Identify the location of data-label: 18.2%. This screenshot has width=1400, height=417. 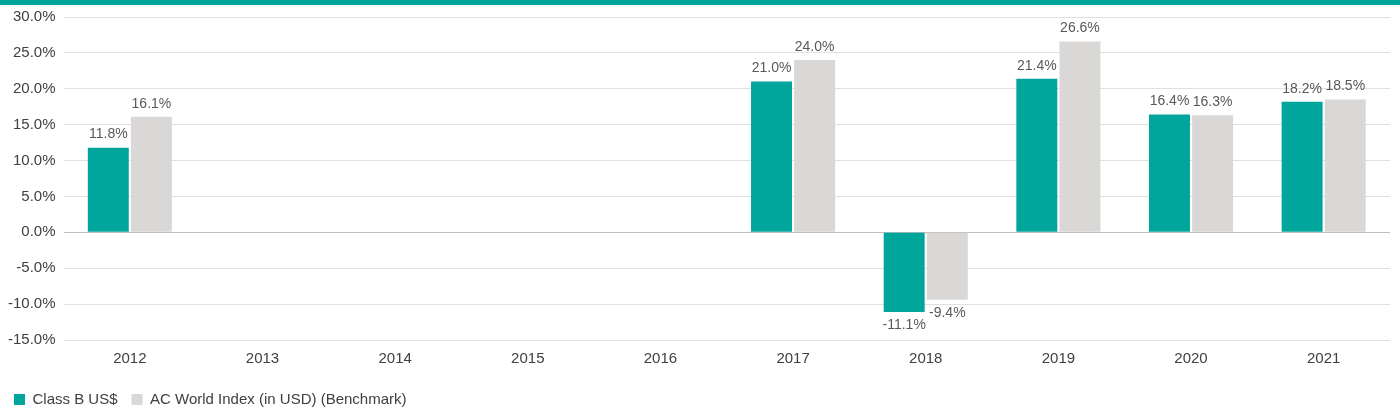
(1302, 87).